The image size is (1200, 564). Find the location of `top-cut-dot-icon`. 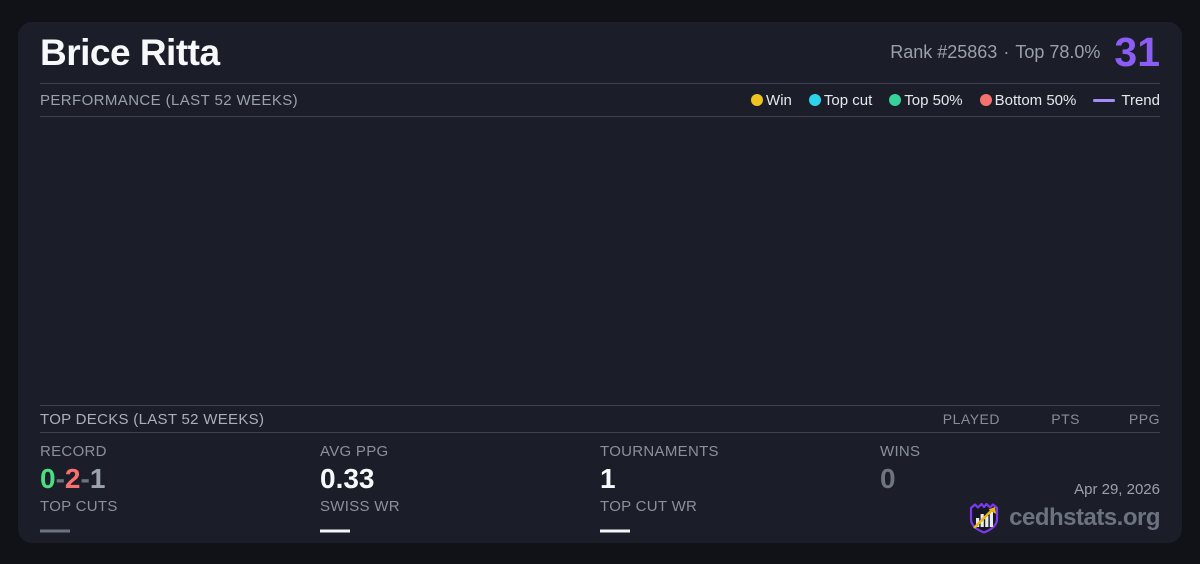

top-cut-dot-icon is located at coordinates (814, 100).